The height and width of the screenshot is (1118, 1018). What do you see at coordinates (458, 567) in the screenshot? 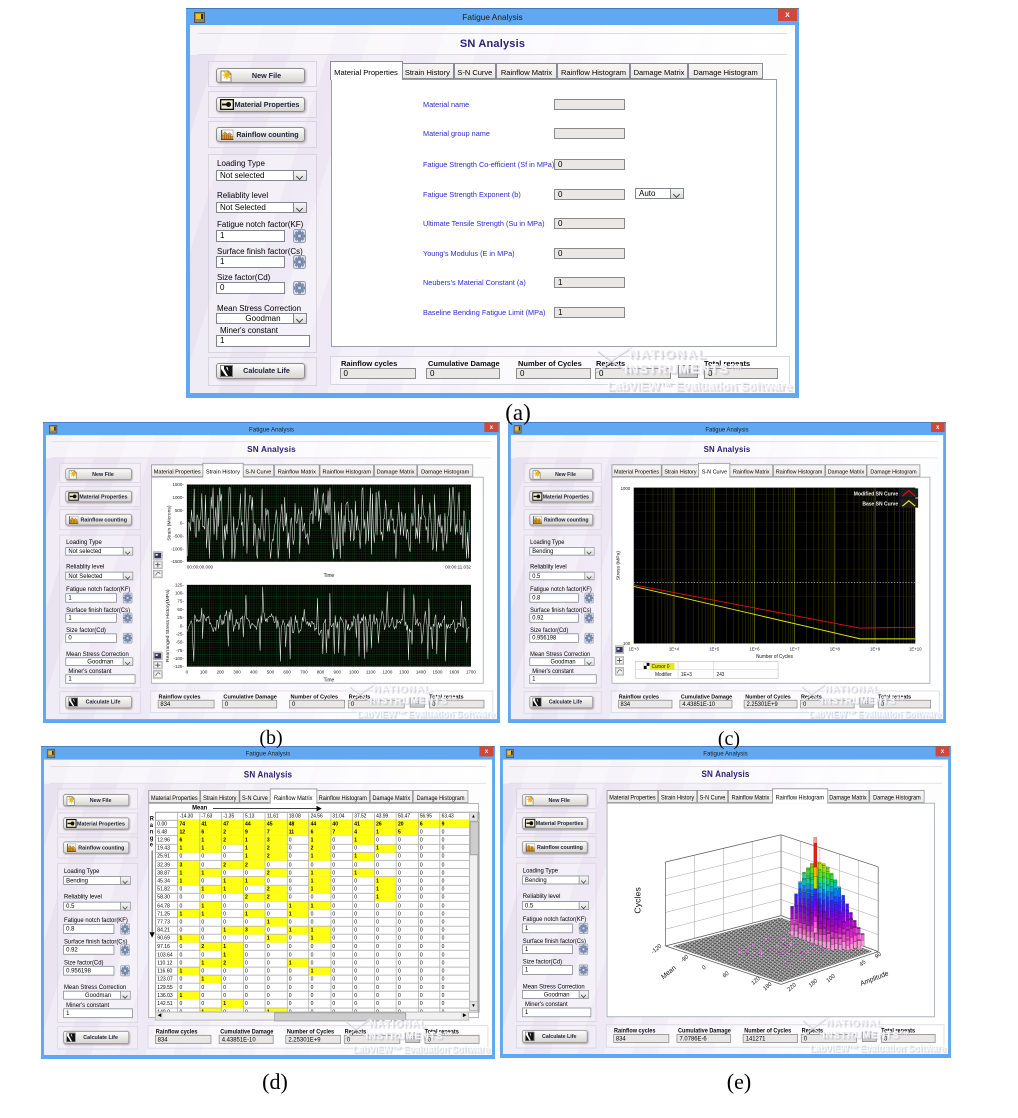
I see `svg-text: 00:00:11.032` at bounding box center [458, 567].